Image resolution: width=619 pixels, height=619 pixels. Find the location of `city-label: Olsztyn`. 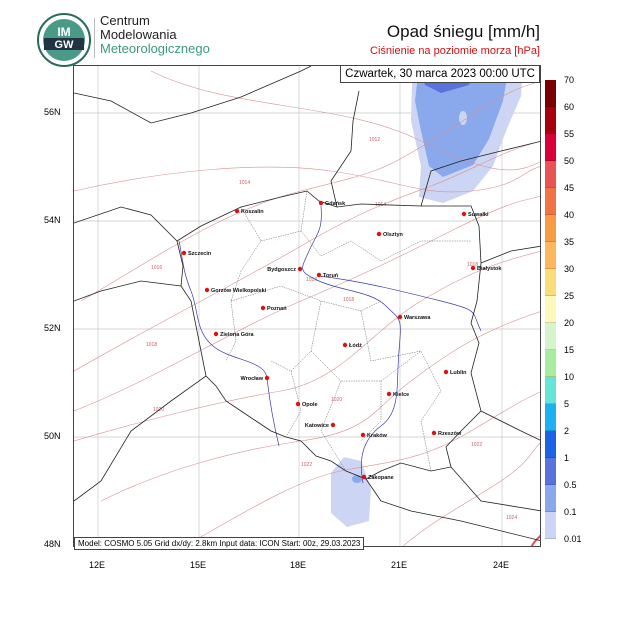

city-label: Olsztyn is located at coordinates (393, 235).